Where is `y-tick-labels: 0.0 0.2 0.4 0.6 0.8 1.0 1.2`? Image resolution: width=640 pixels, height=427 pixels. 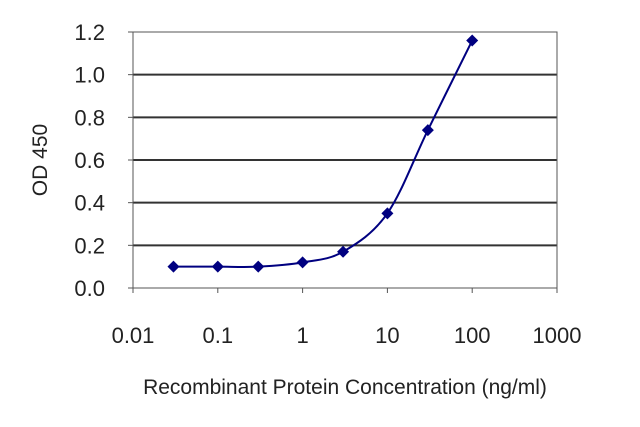 y-tick-labels: 0.0 0.2 0.4 0.6 0.8 1.0 1.2 is located at coordinates (103, 160).